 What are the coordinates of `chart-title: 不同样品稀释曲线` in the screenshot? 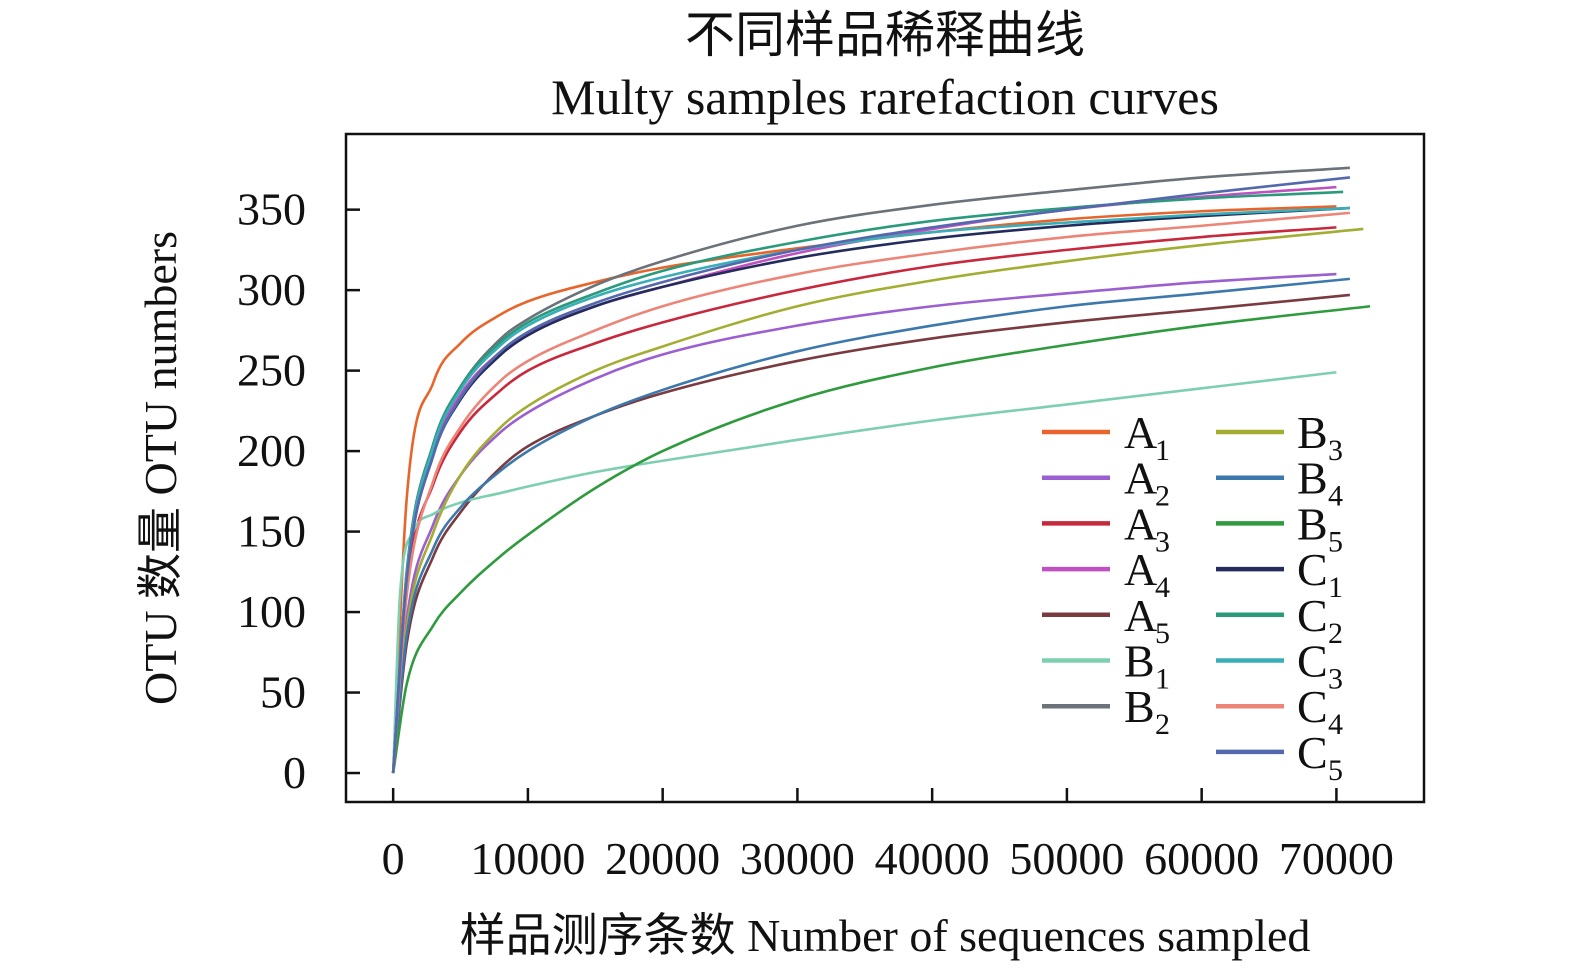 It's located at (885, 35).